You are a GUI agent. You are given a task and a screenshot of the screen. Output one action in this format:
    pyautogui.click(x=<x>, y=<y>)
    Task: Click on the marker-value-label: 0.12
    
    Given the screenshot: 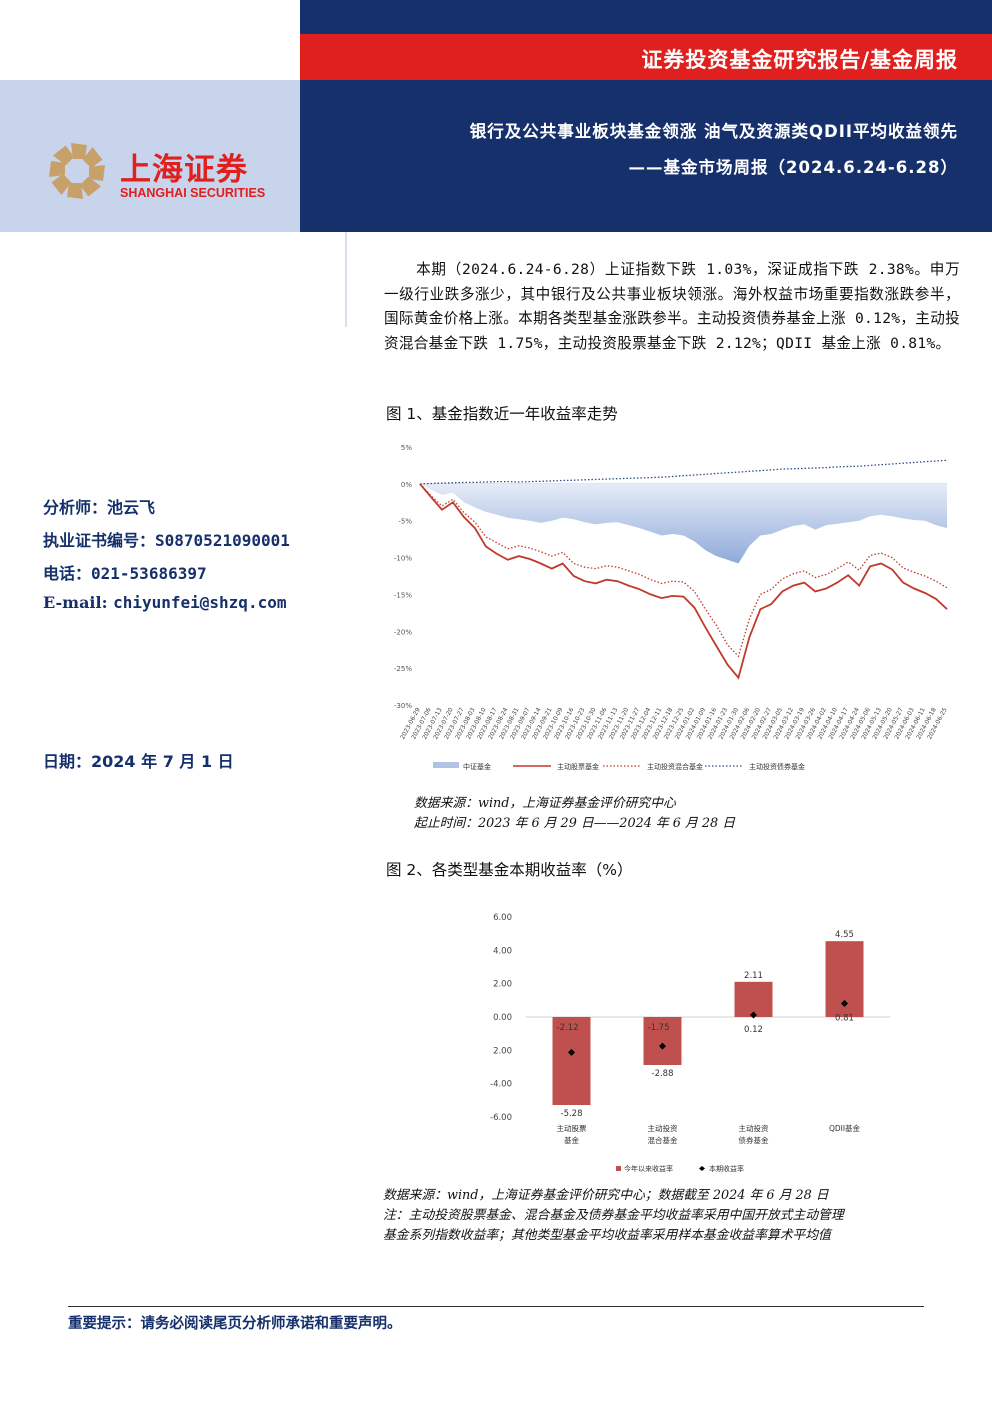 What is the action you would take?
    pyautogui.click(x=753, y=1030)
    